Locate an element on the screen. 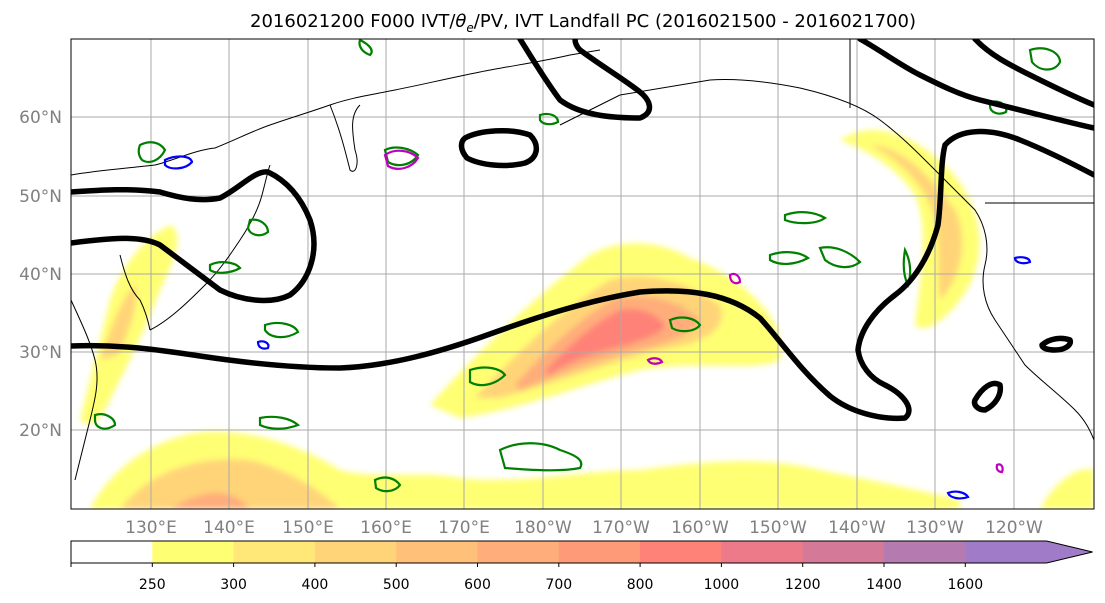  ivt-region-tropics-level3 is located at coordinates (210, 500).